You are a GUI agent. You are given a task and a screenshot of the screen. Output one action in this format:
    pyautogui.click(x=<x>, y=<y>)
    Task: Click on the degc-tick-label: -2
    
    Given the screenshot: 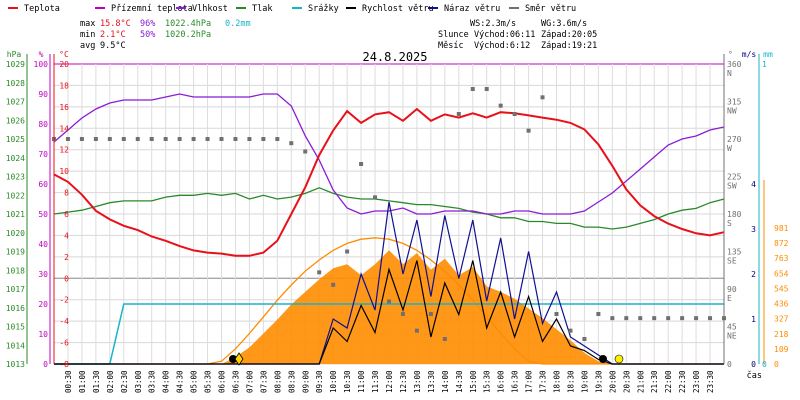 What is the action you would take?
    pyautogui.click(x=64, y=300)
    